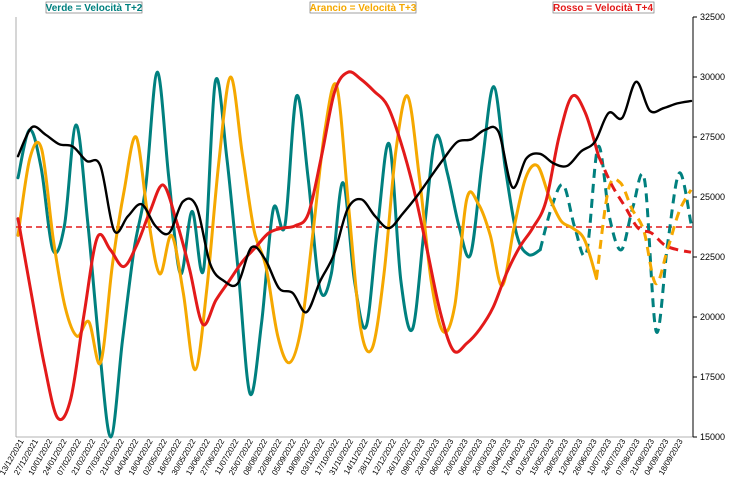 Image resolution: width=729 pixels, height=485 pixels. I want to click on right-axis: 15000 17500 20000 22500 25000 27500 30000 32500, so click(708, 227).